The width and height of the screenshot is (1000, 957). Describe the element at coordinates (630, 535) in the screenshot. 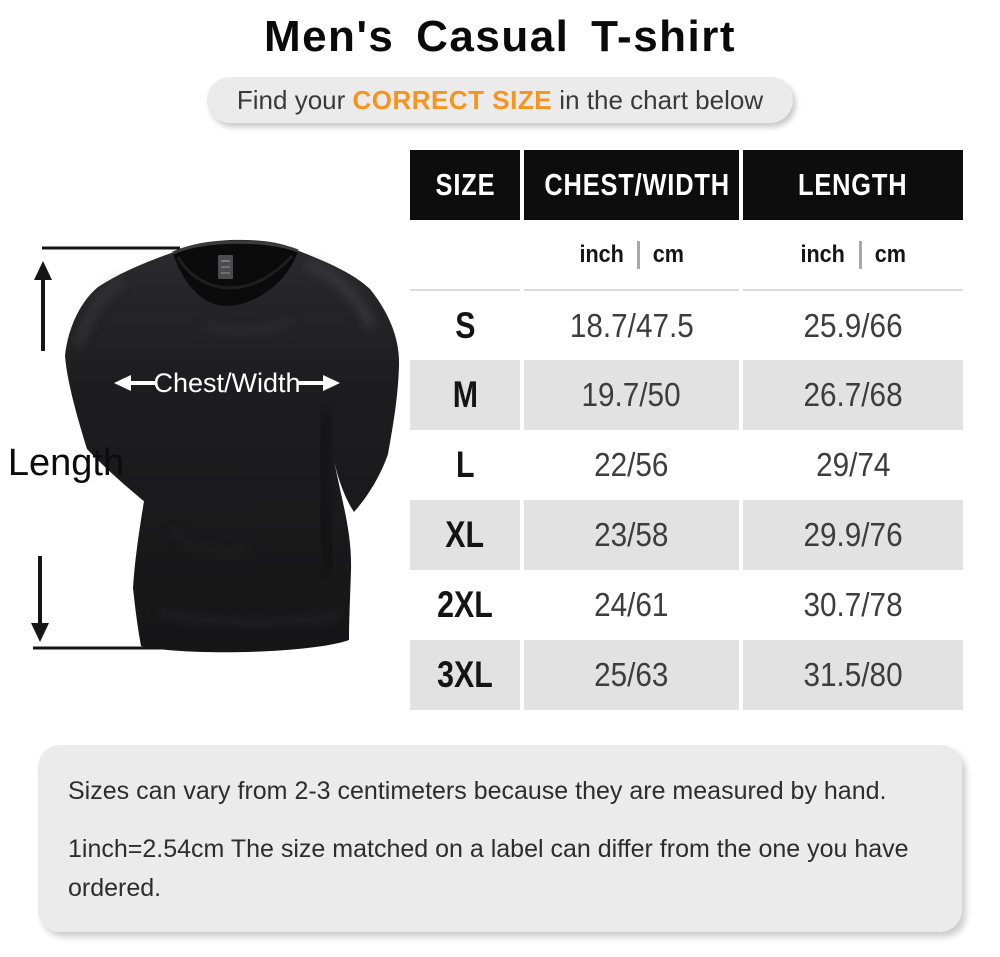

I see `chest-cell: 23/58` at that location.